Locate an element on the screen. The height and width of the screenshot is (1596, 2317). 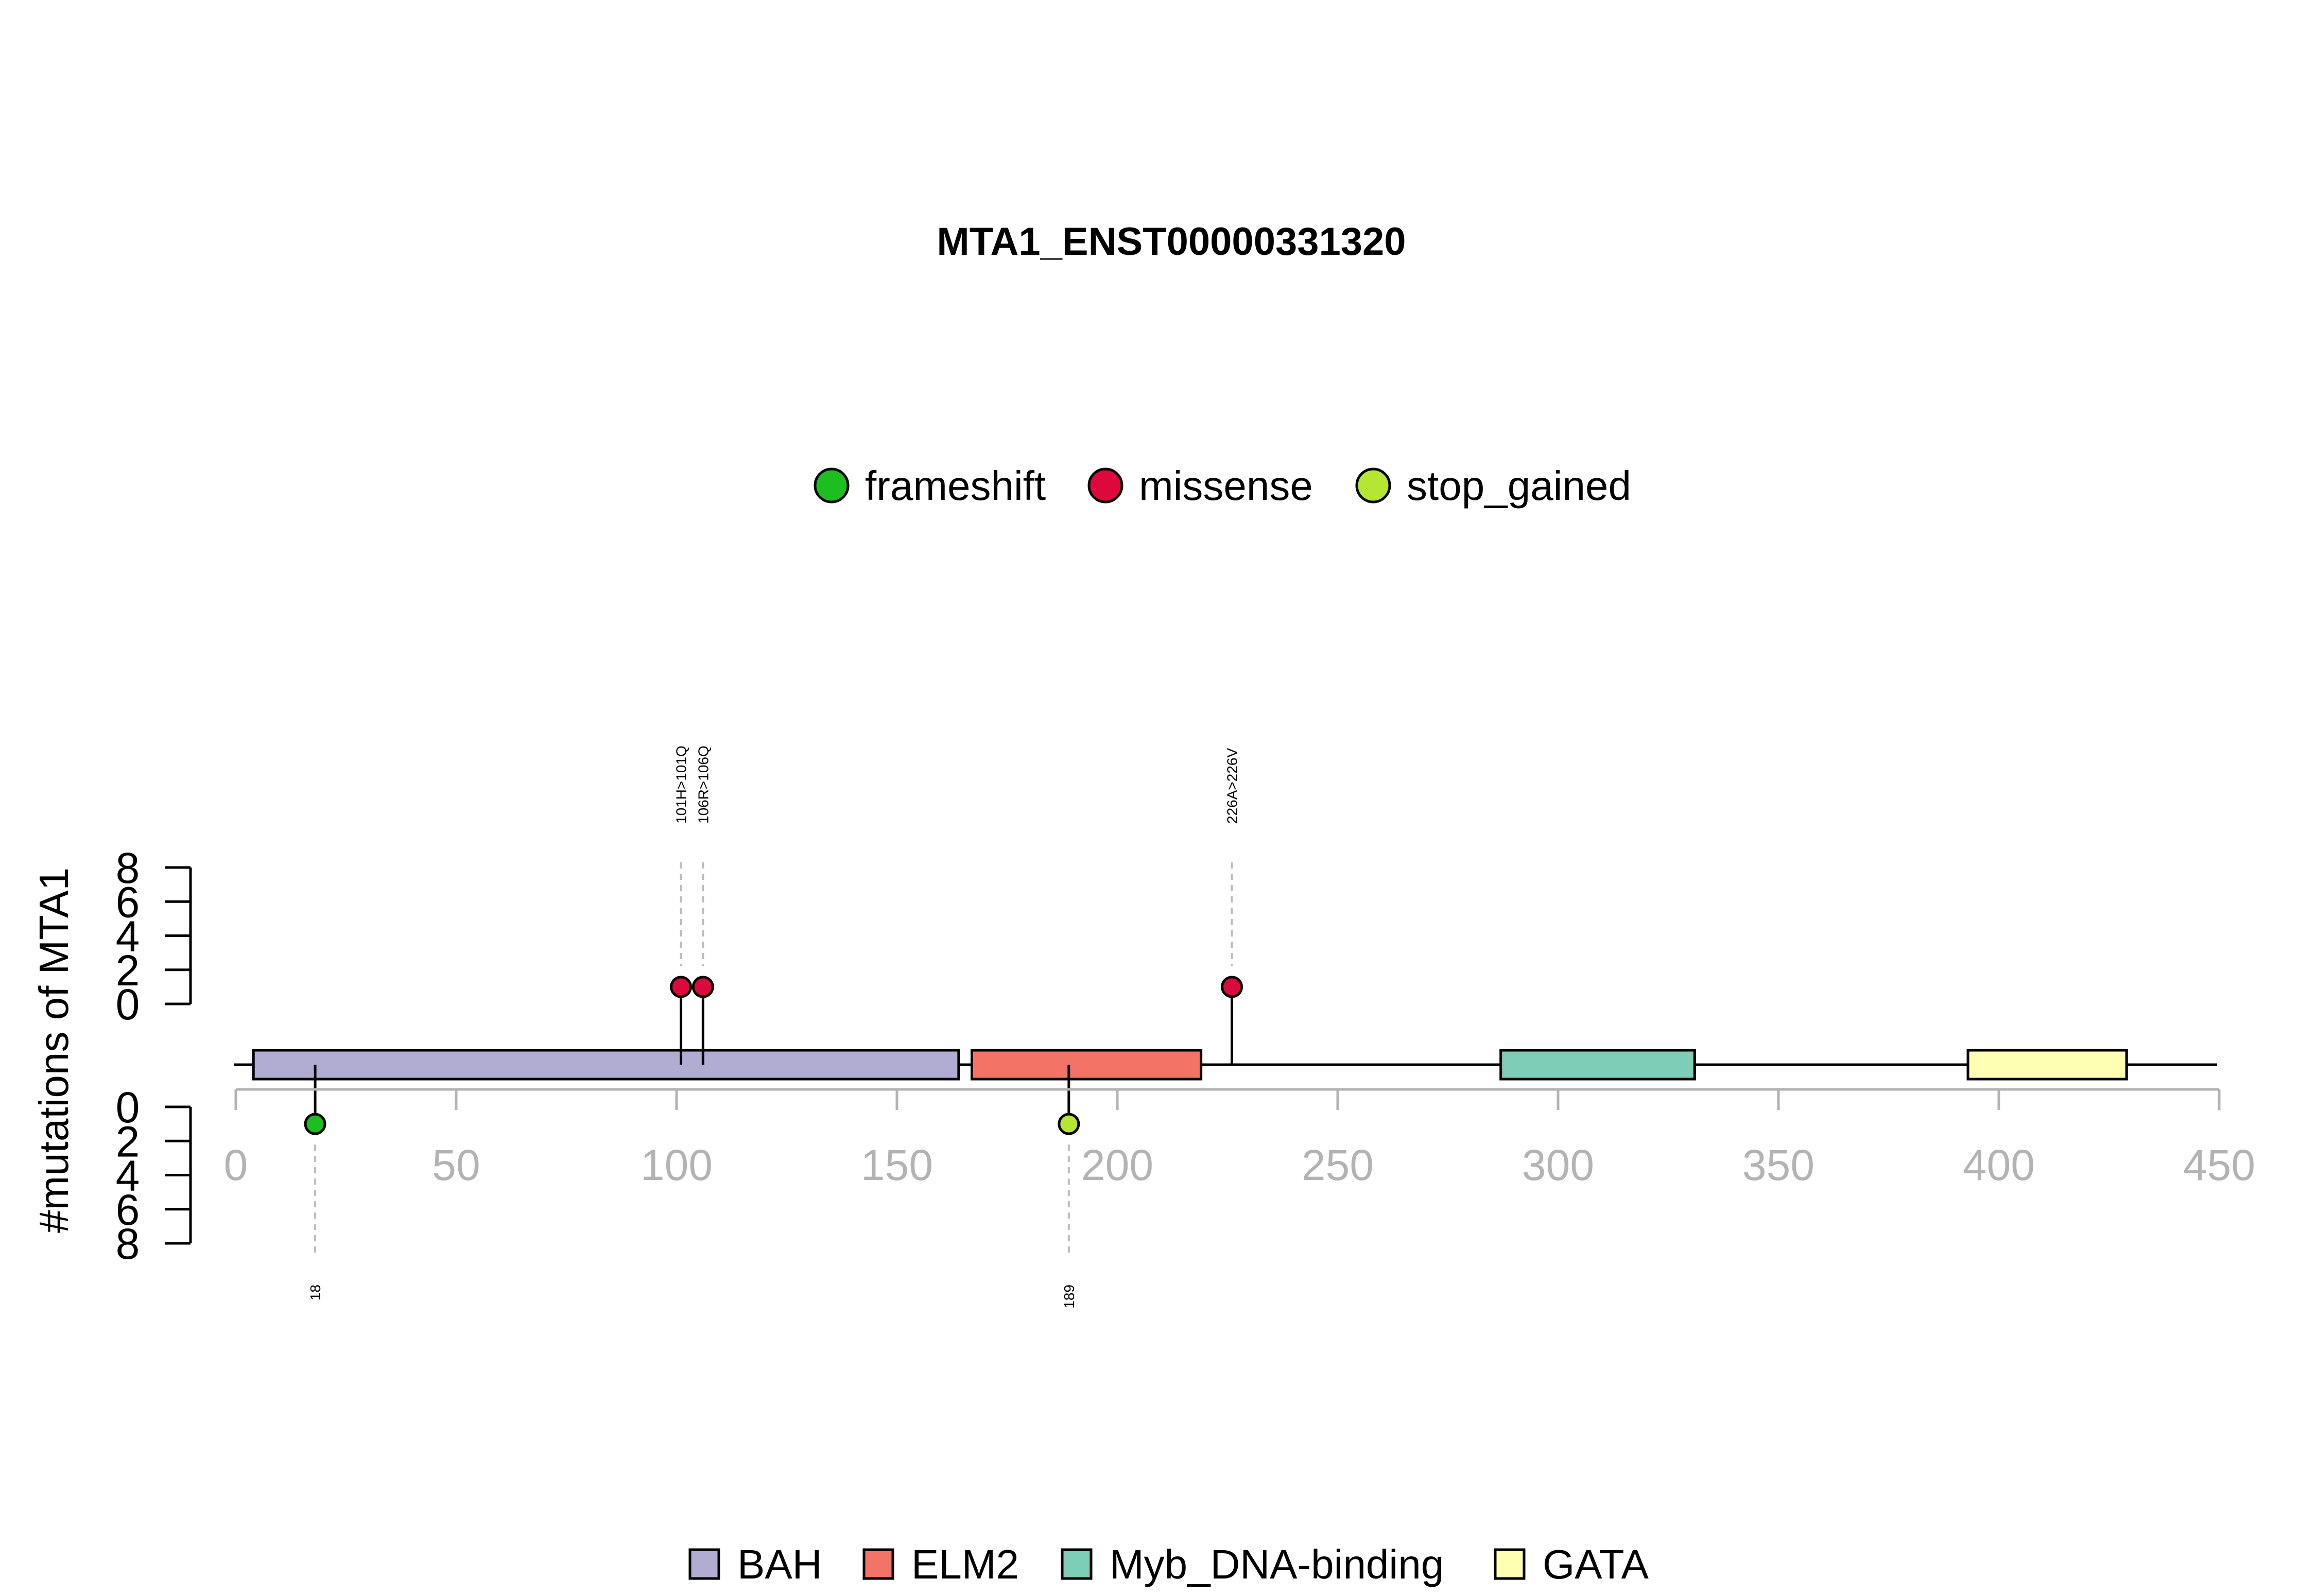
legend-BAH-swatch is located at coordinates (704, 1564).